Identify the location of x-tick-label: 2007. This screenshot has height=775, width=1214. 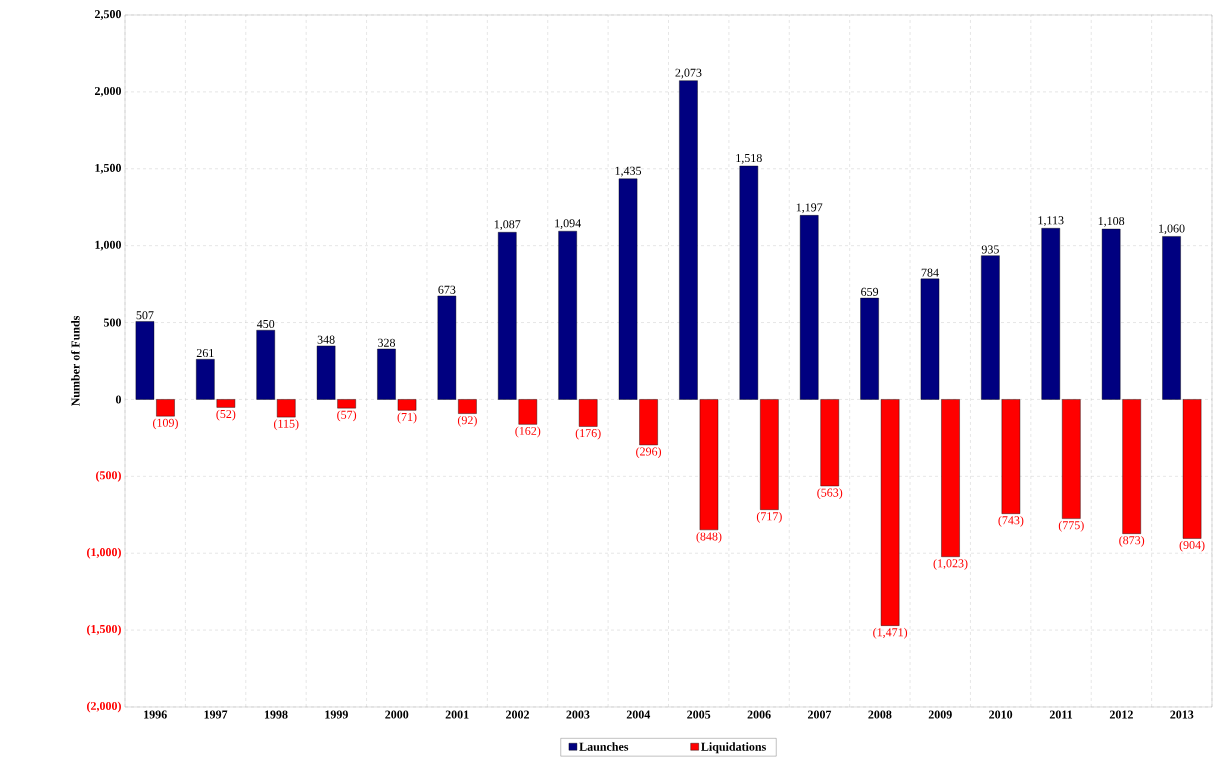
(819, 714).